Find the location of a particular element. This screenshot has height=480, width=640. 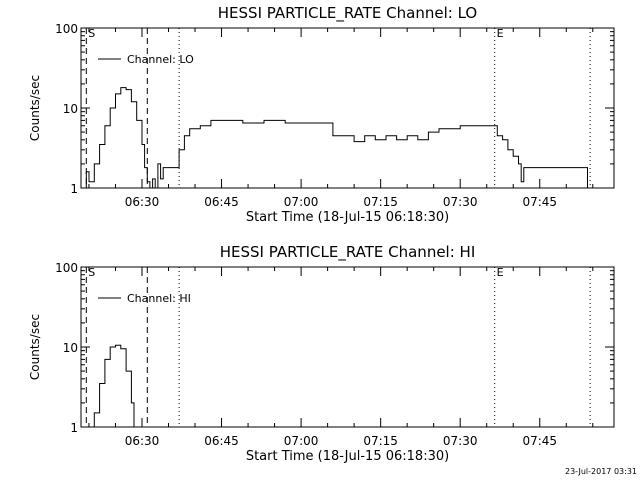

legend-label: Channel: HI is located at coordinates (159, 298).